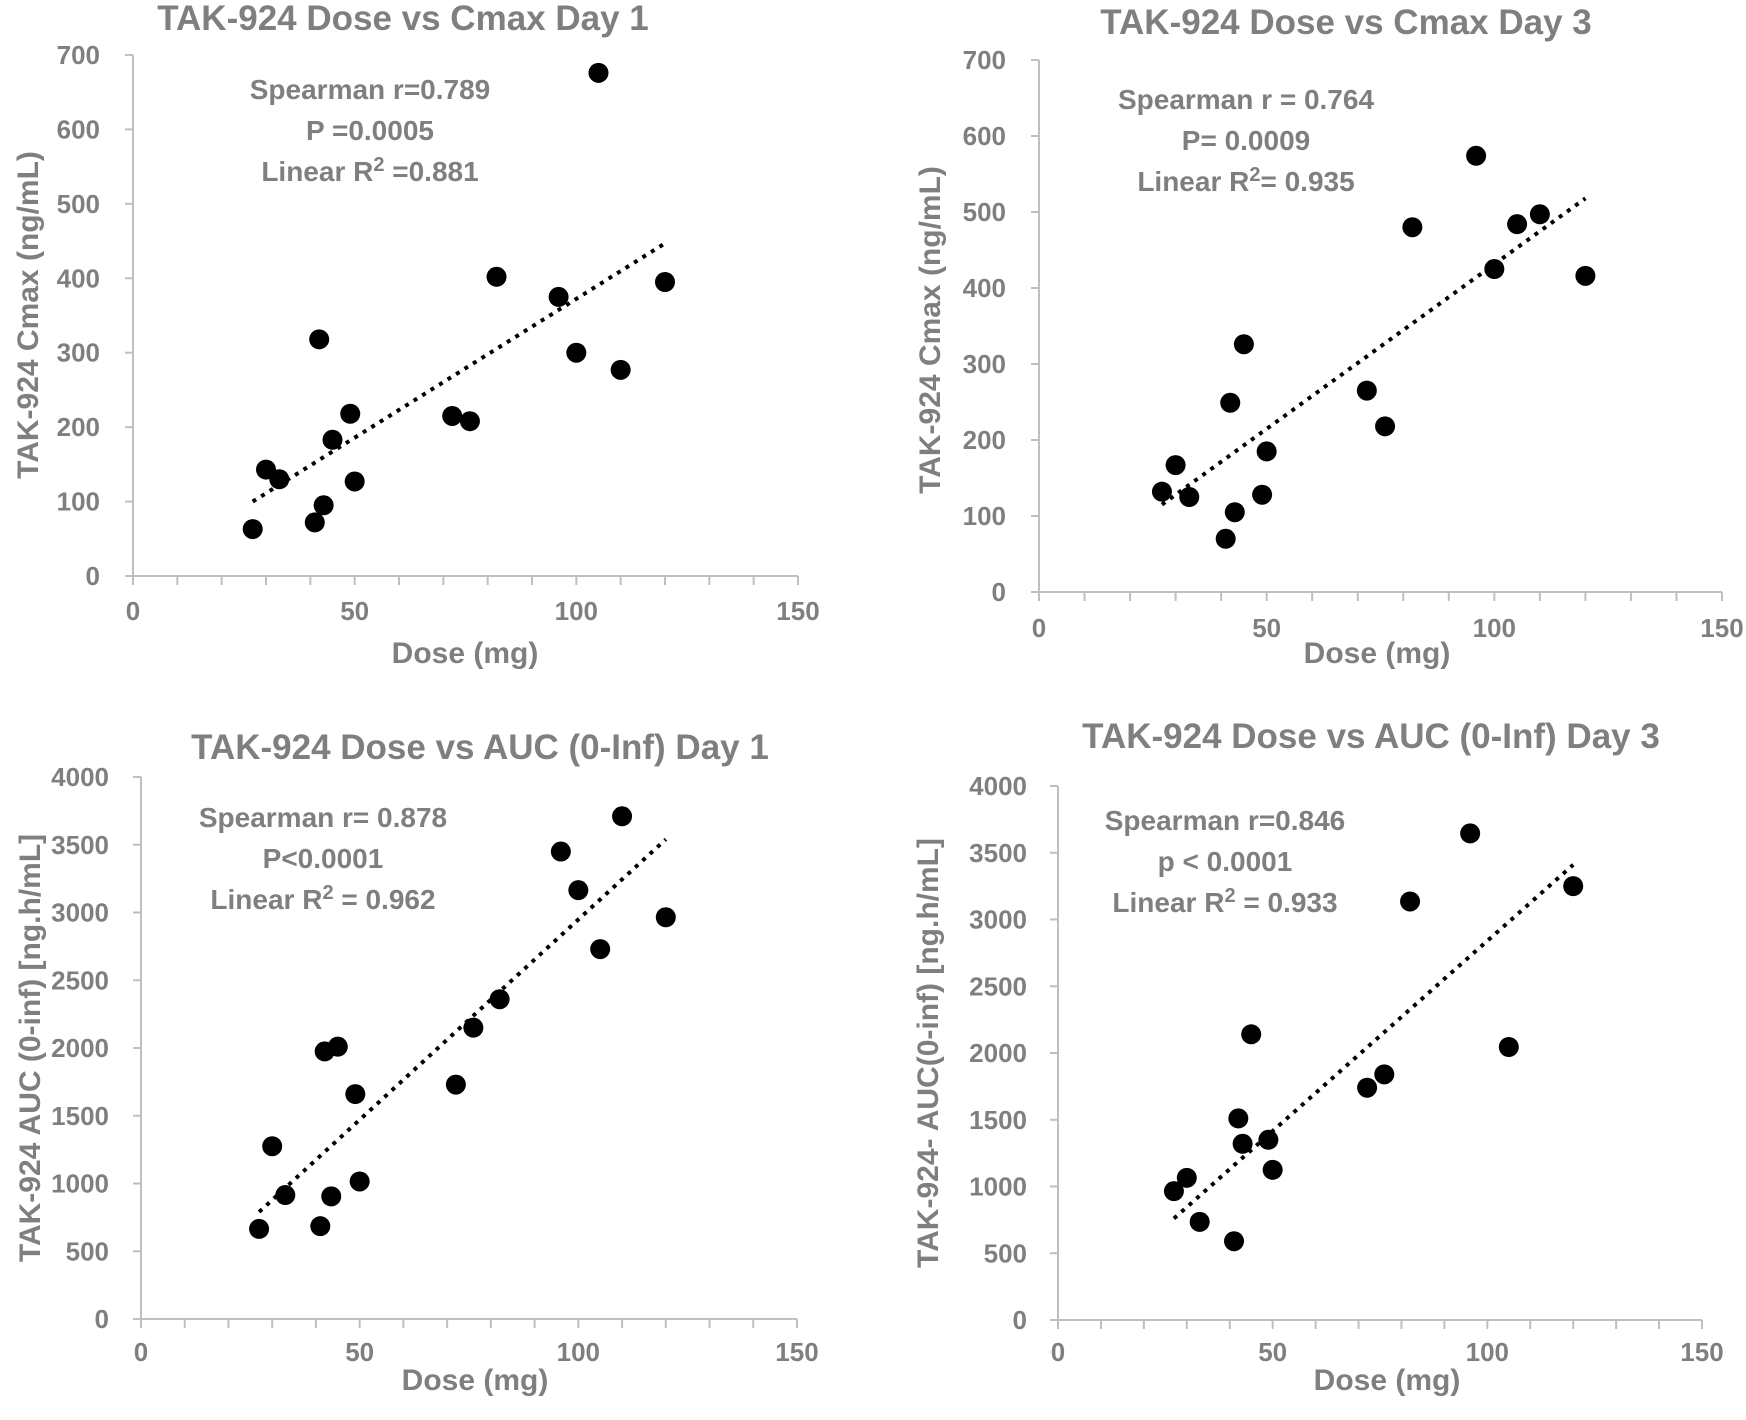 The width and height of the screenshot is (1746, 1420). I want to click on stats-annotation: P<0.0001, so click(323, 858).